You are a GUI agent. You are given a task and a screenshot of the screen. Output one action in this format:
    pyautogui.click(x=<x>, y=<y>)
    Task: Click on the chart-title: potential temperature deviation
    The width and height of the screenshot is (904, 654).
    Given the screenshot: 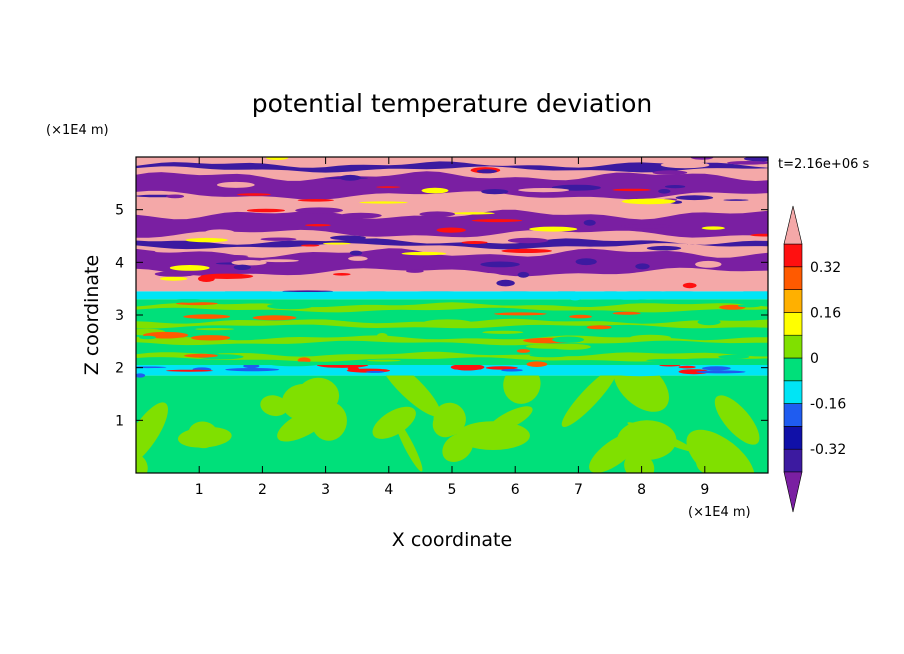 What is the action you would take?
    pyautogui.click(x=452, y=103)
    